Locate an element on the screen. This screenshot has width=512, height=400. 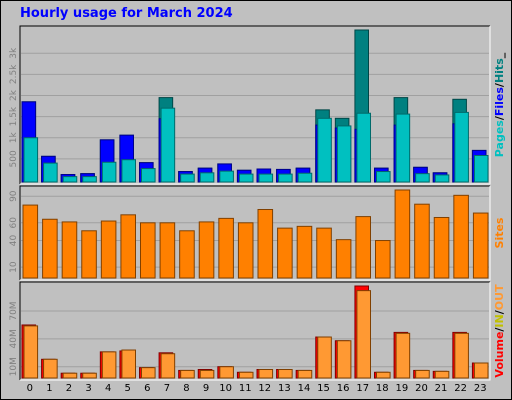
x-tick-label: 15 is located at coordinates (323, 388).